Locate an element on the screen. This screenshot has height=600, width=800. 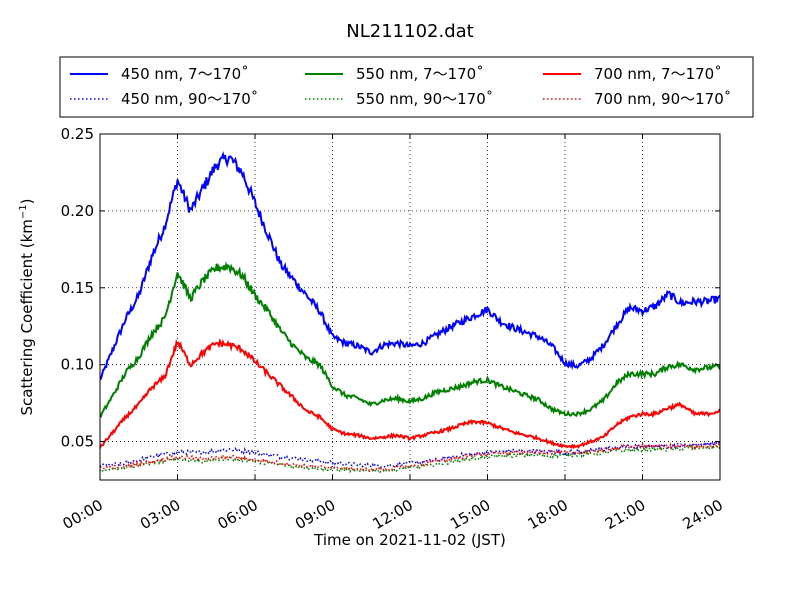
y-tick-label: 0.25 is located at coordinates (77, 134).